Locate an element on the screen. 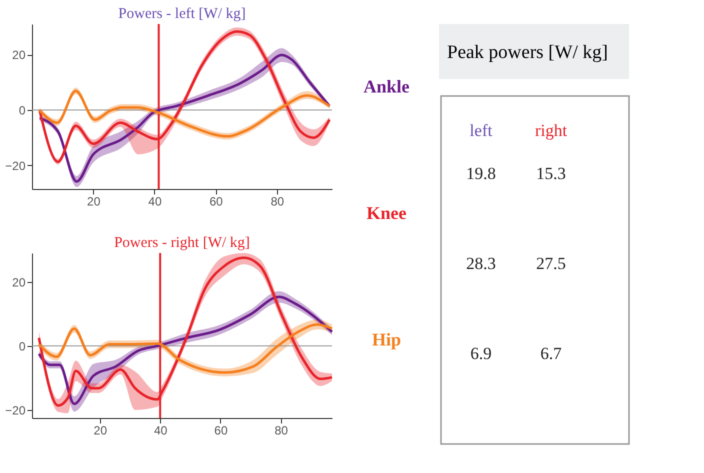 The height and width of the screenshot is (473, 704). text: 27.5 is located at coordinates (551, 263).